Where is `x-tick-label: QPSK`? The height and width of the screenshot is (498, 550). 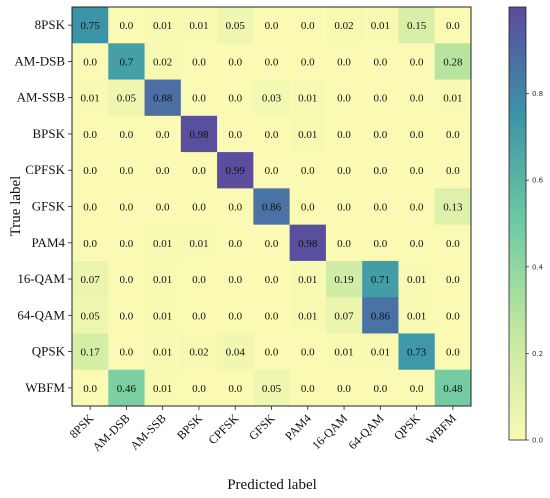 x-tick-label: QPSK is located at coordinates (407, 427).